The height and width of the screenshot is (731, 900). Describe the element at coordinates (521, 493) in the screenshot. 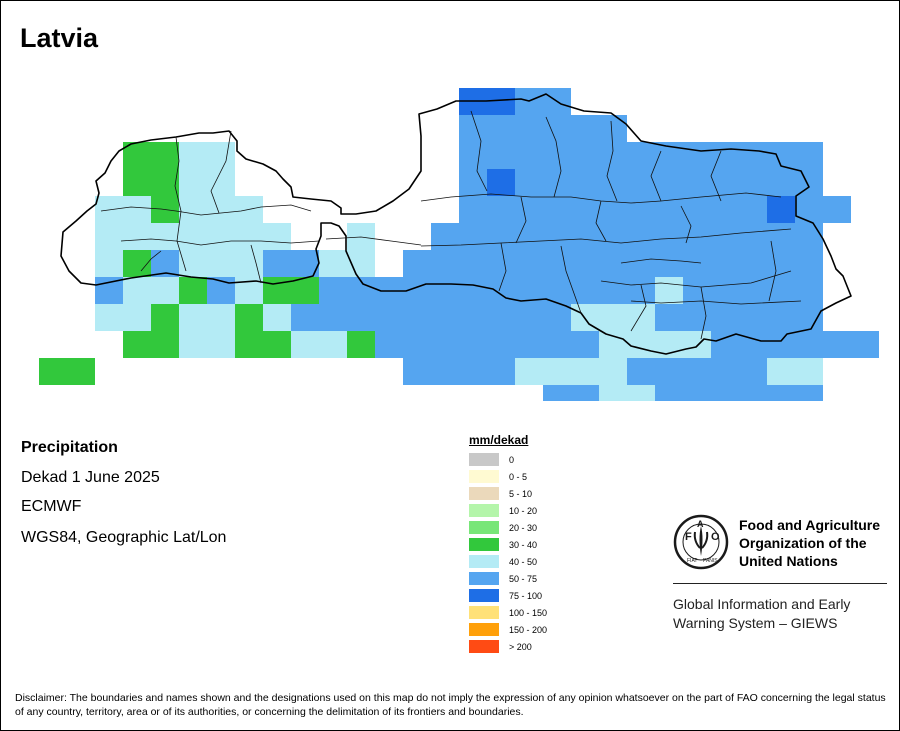

I see `legend-label: 5 - 10` at that location.